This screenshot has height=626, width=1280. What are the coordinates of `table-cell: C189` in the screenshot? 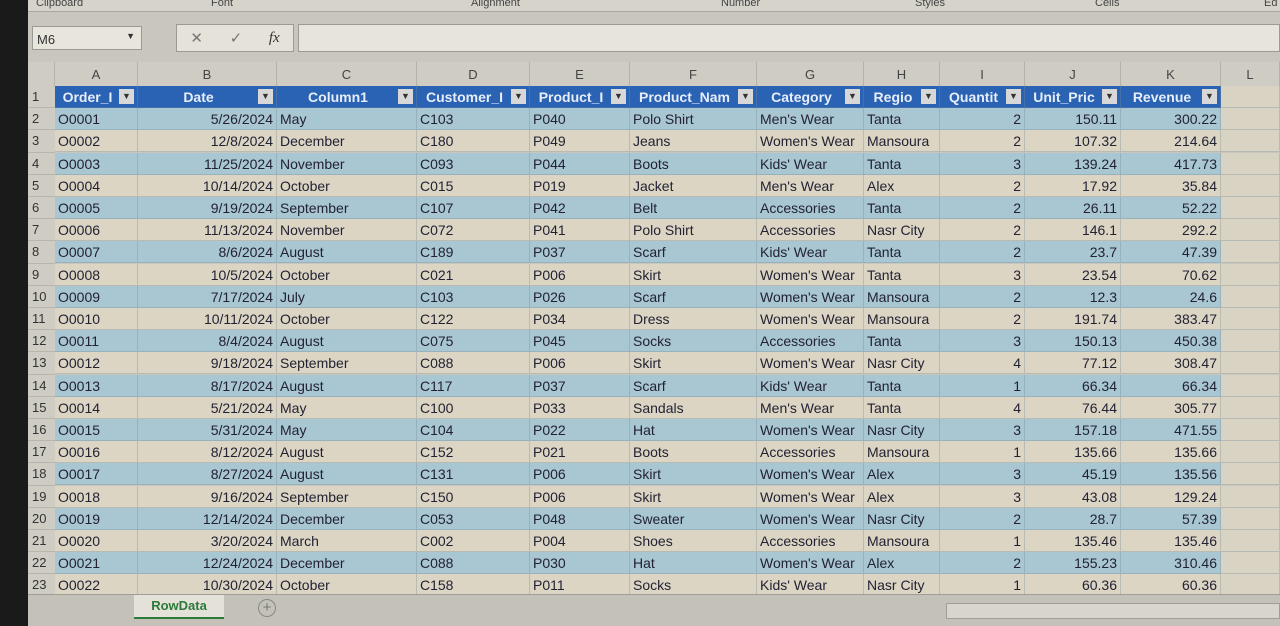 It's located at (473, 252).